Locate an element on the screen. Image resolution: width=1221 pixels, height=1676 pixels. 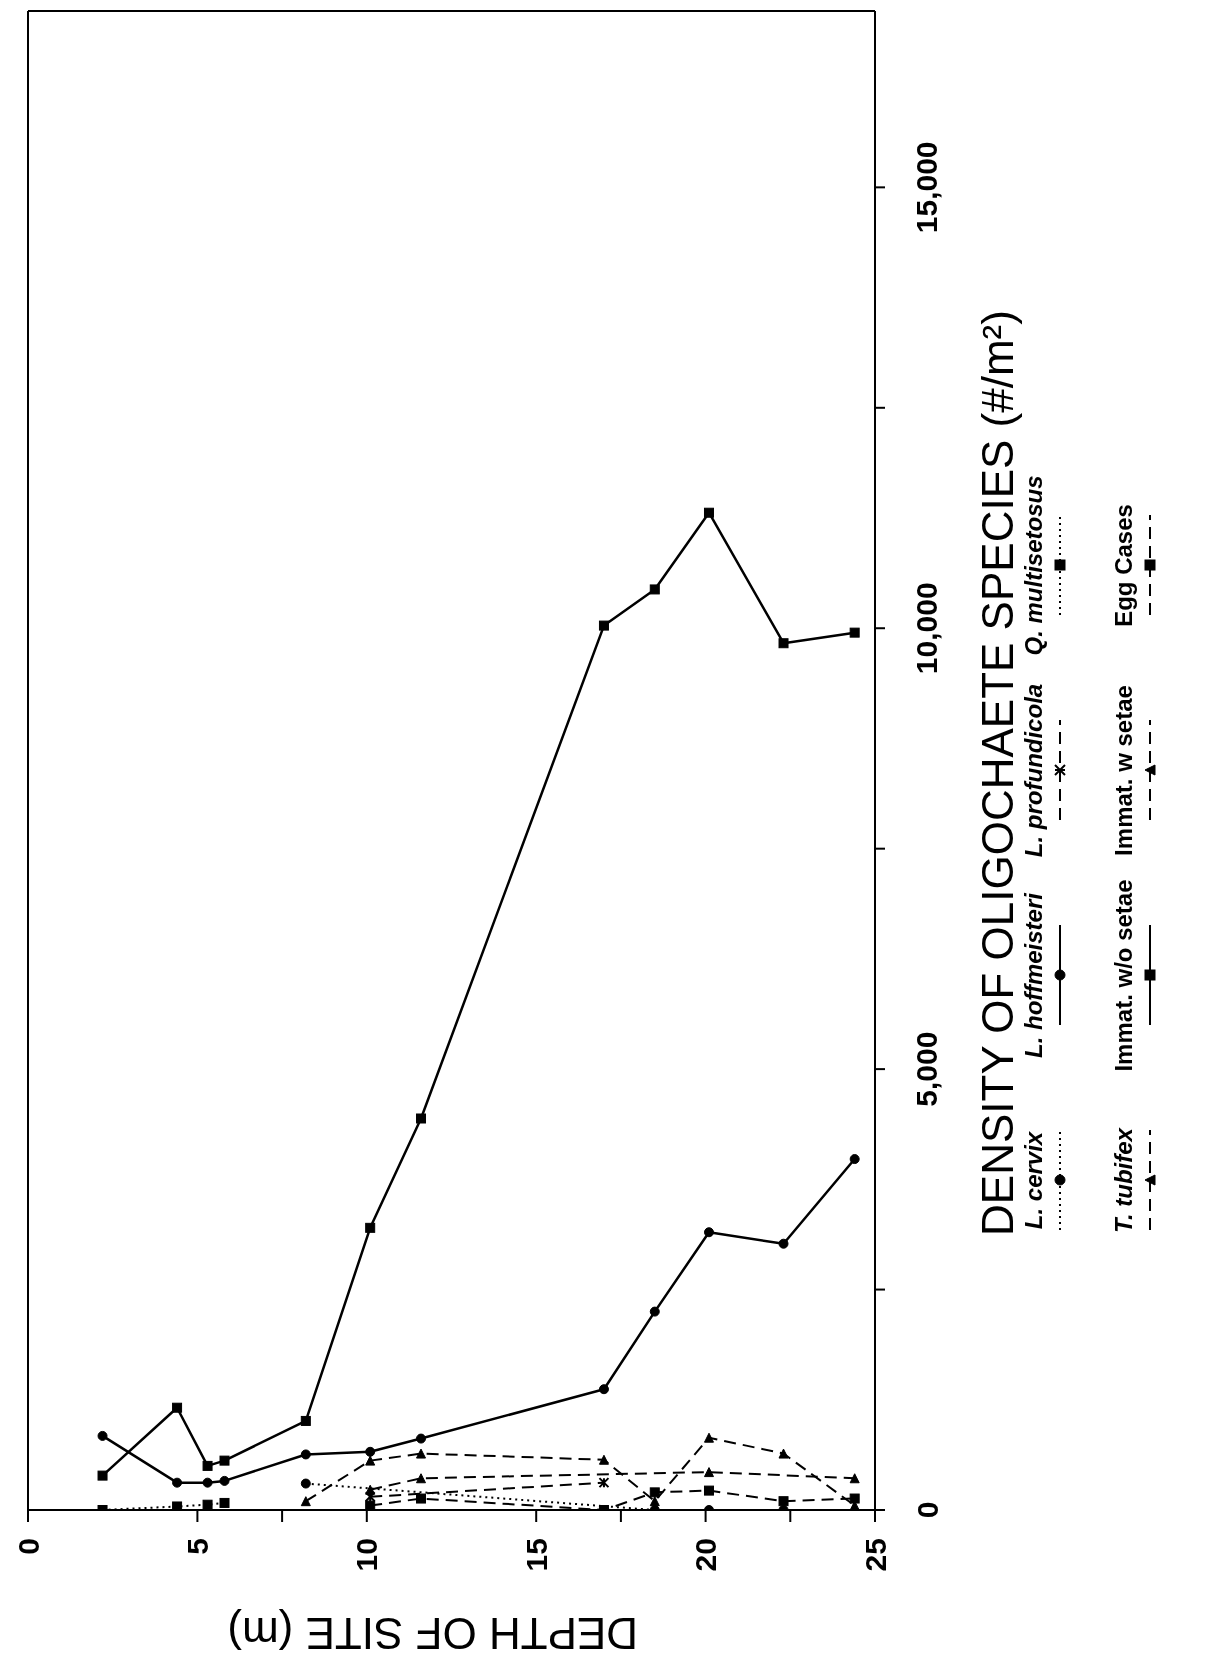
x-tick-label: 25 is located at coordinates (875, 1555).